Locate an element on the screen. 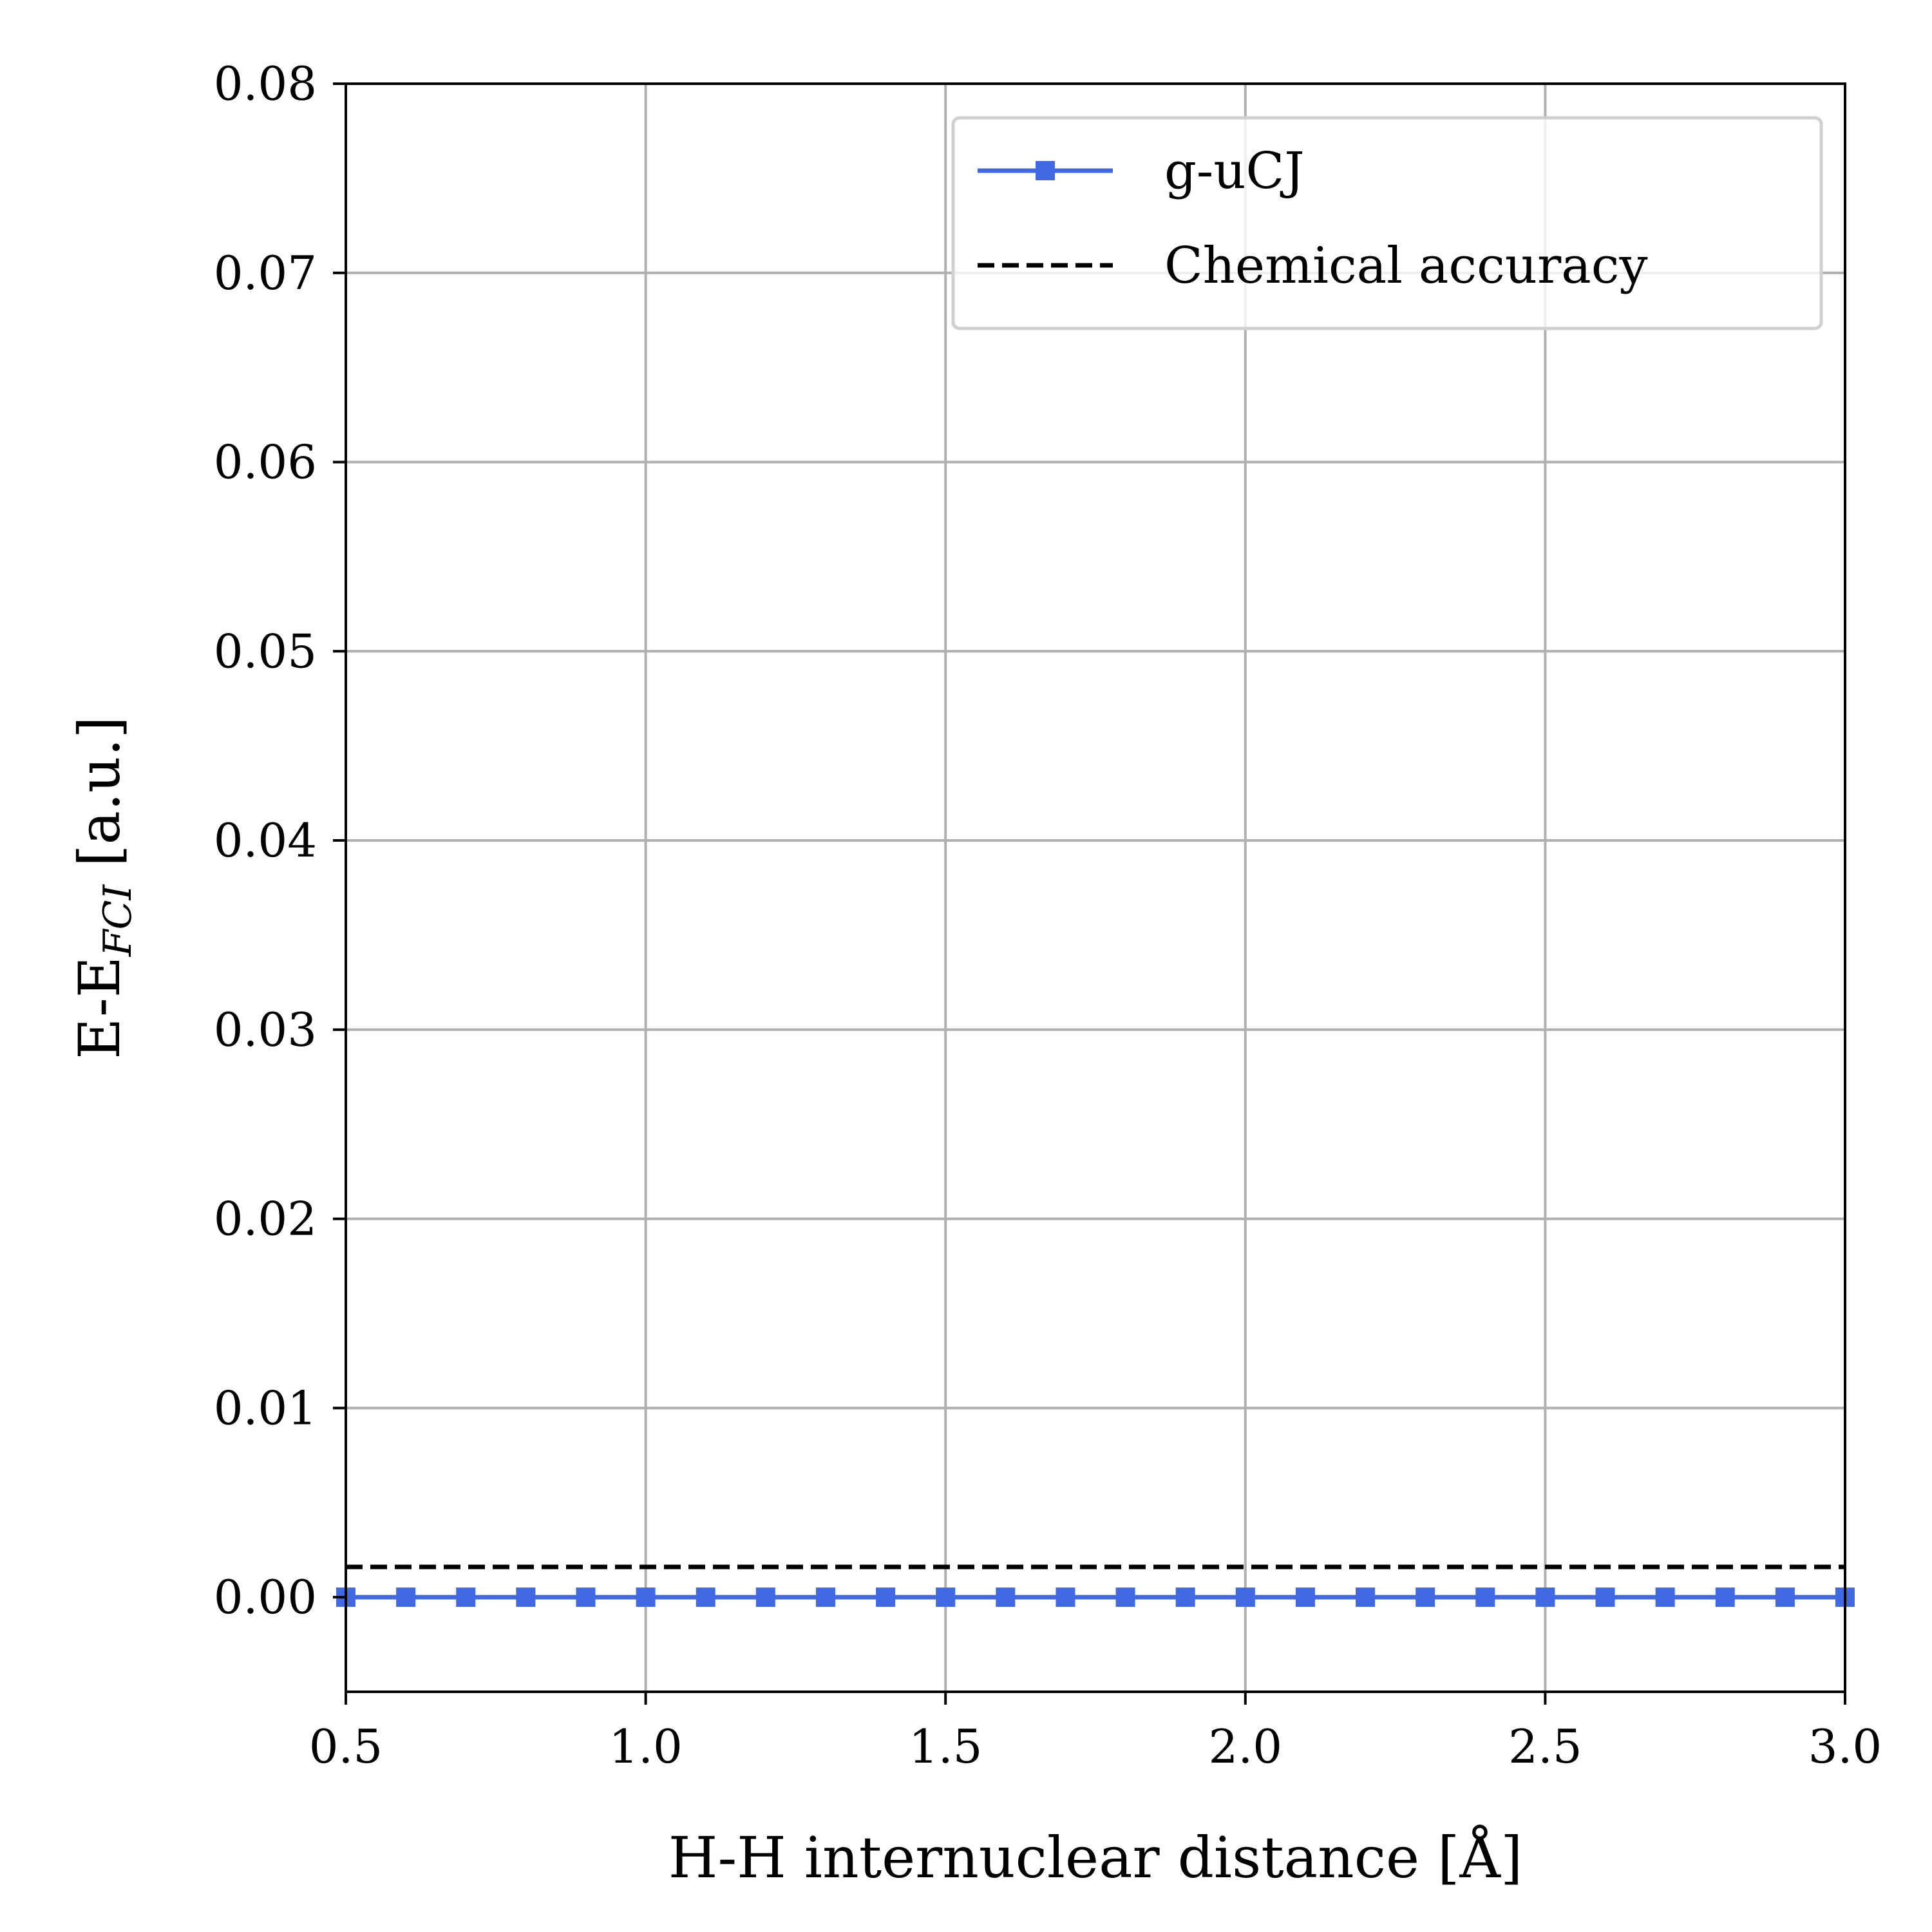 This screenshot has height=1932, width=1932. x-tick-label: 1.0 is located at coordinates (646, 1746).